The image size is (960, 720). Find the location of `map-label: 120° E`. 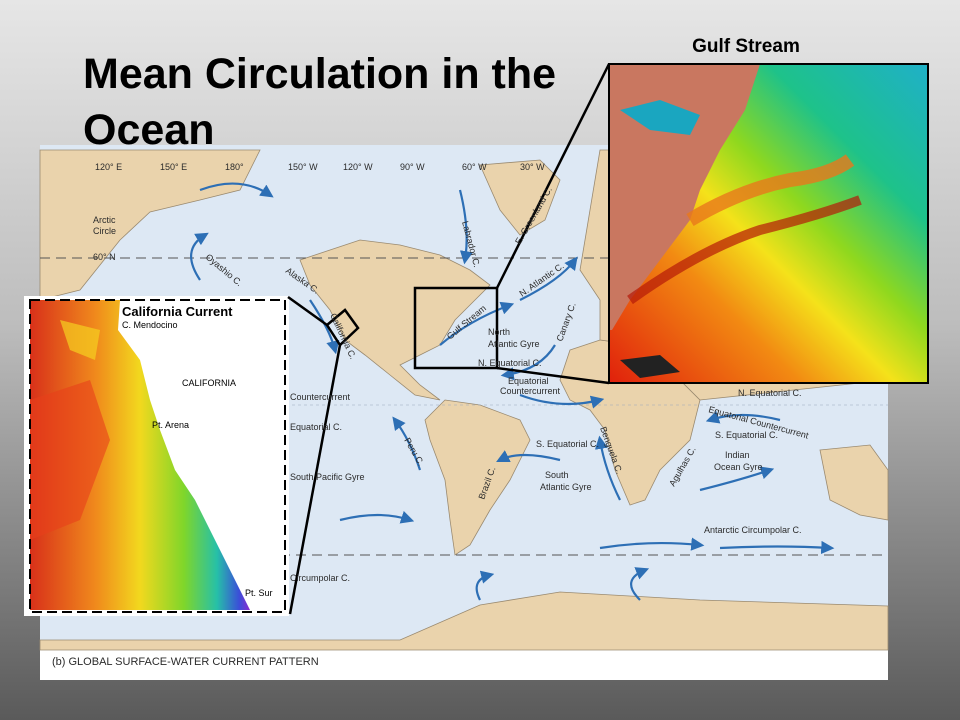

map-label: 120° E is located at coordinates (108, 167).